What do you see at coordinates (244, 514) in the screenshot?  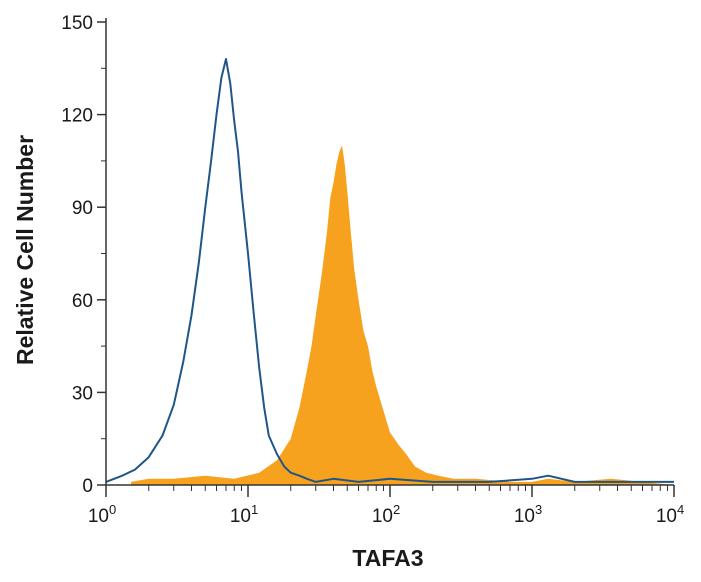 I see `x-tick-label: 10¹` at bounding box center [244, 514].